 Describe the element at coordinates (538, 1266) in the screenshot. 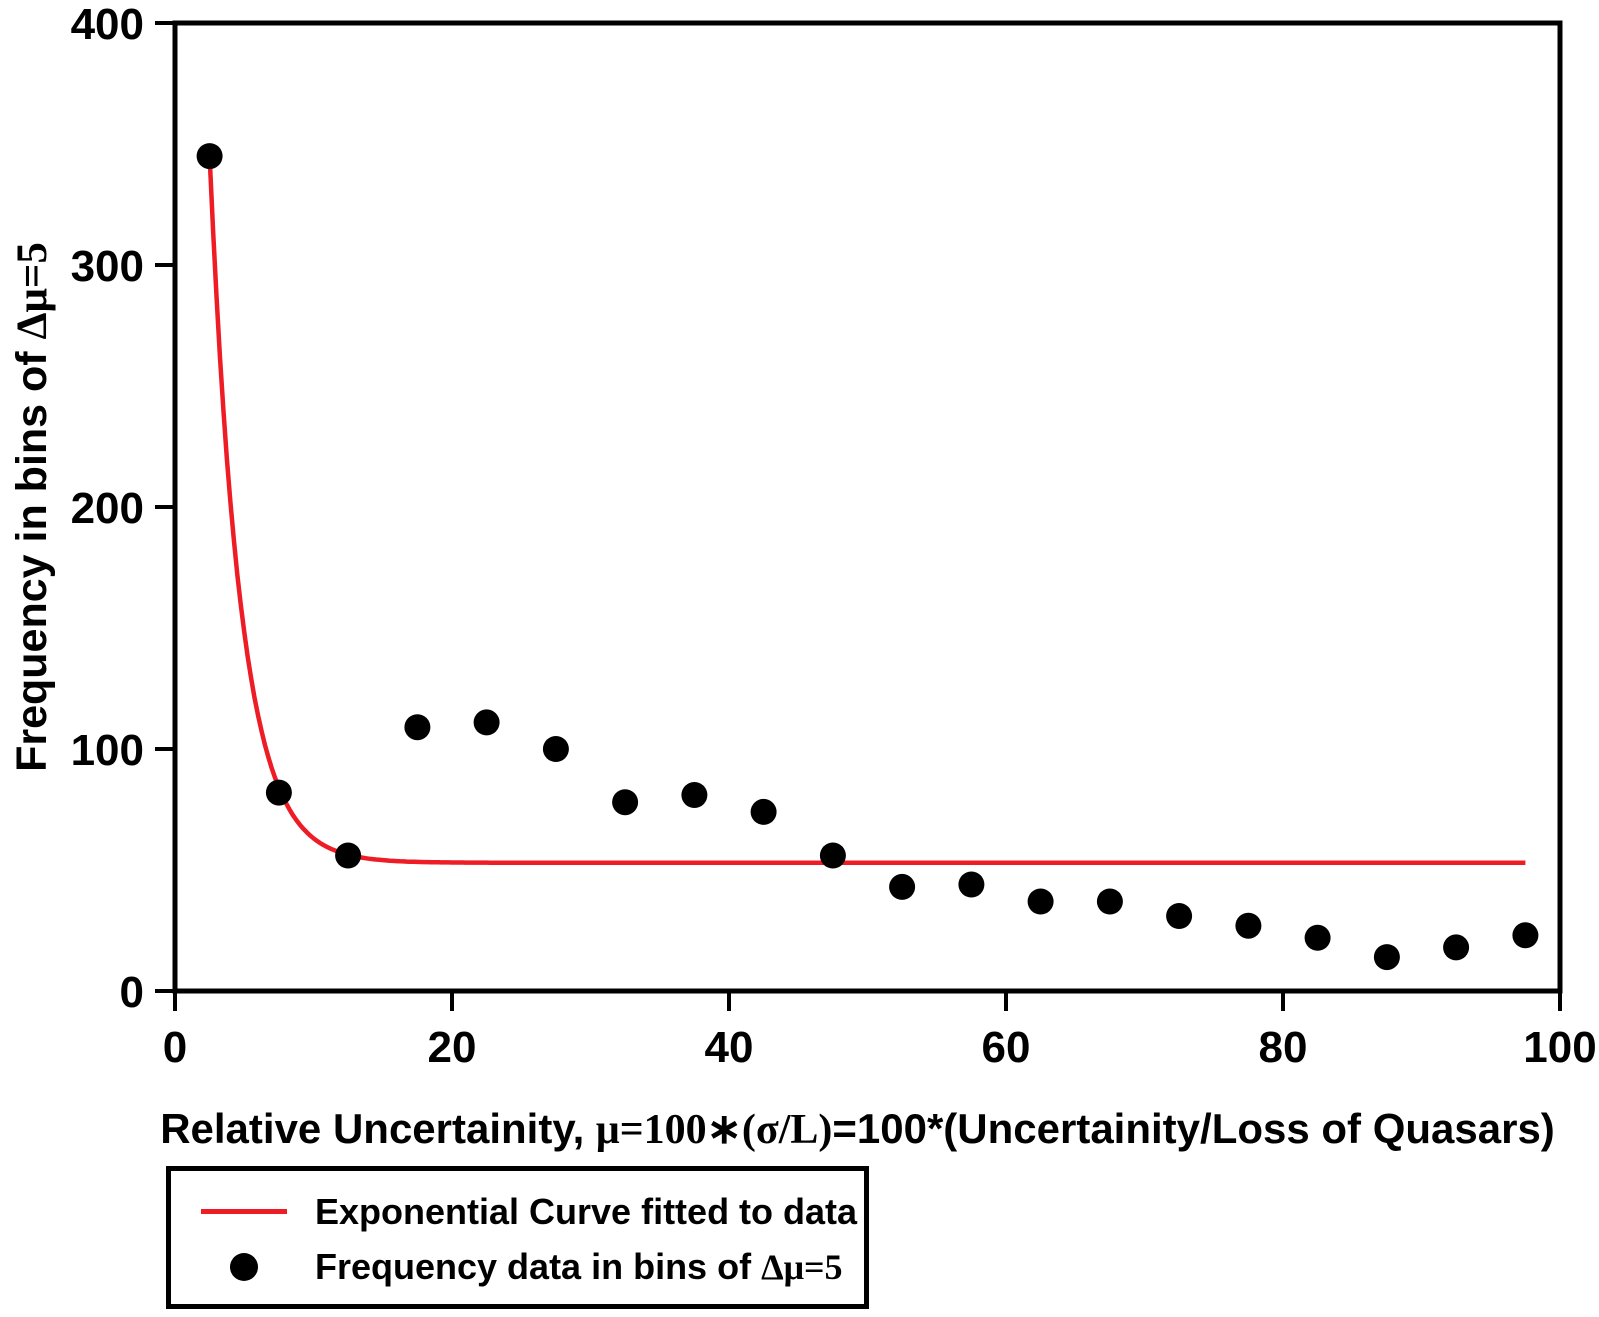

I see `legend-points-label-text: Frequency data in bins of` at that location.